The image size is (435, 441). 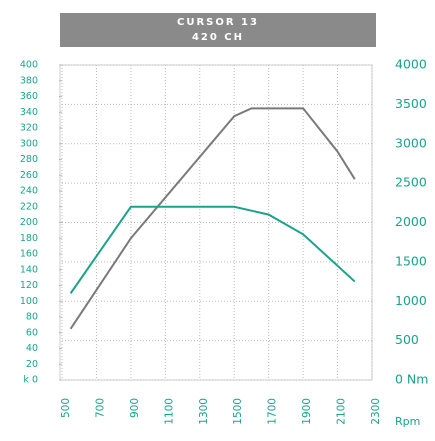 I want to click on y-tick-label: 120, so click(x=29, y=285).